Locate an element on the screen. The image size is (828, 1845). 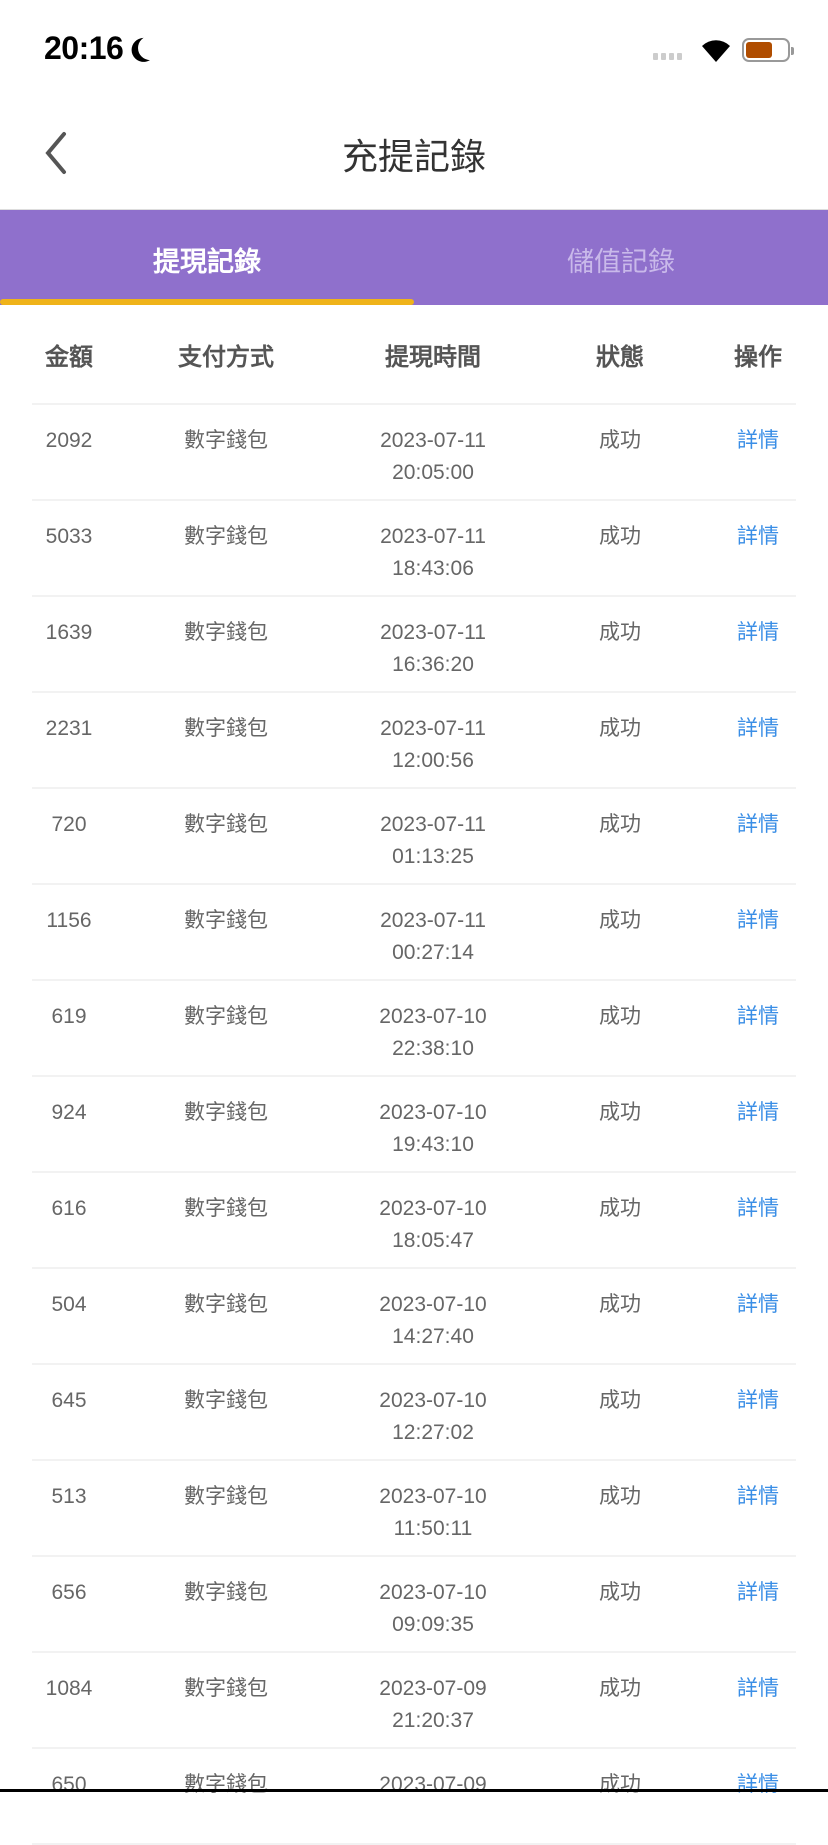
signal-icon is located at coordinates (667, 56).